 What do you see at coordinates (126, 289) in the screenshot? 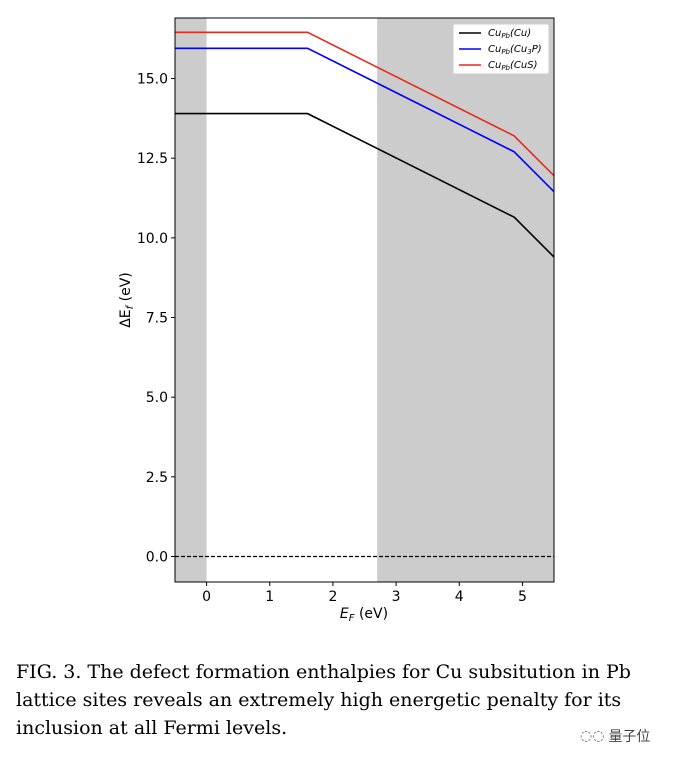
I see `y-axis-unit: (eV)` at bounding box center [126, 289].